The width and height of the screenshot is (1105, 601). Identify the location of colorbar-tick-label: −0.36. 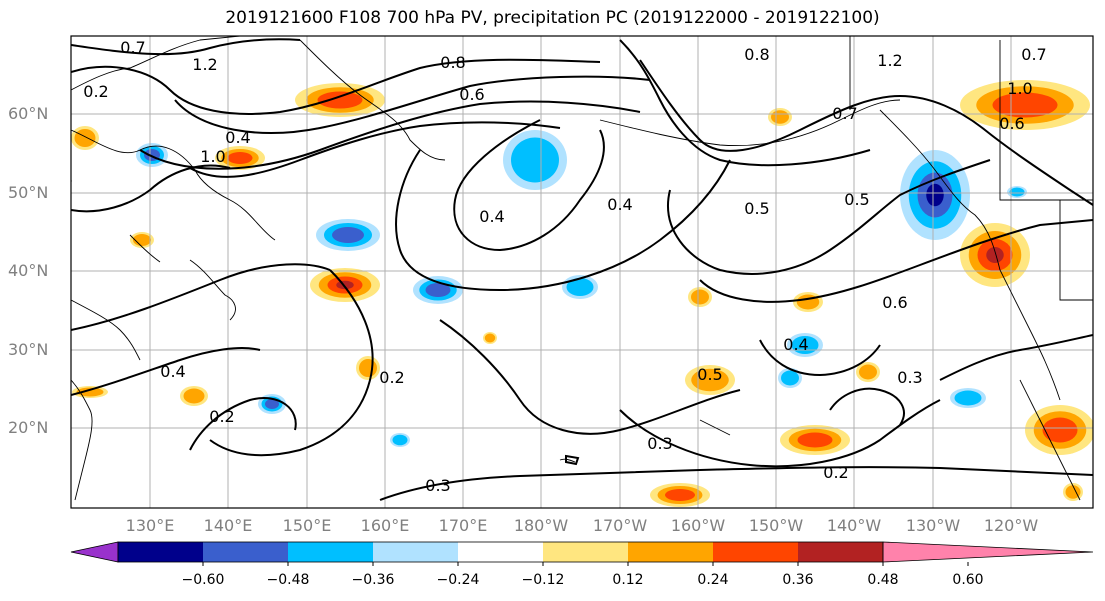
(373, 580).